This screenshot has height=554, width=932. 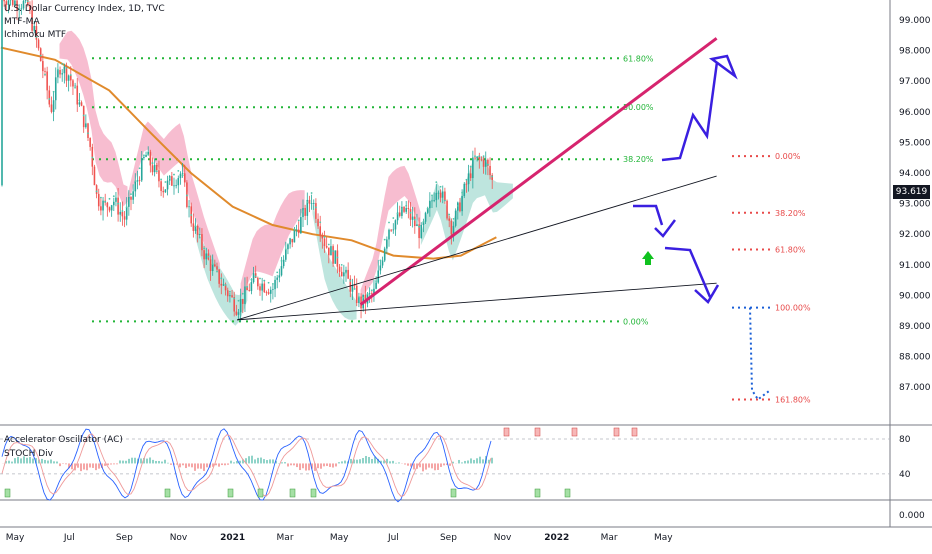 What do you see at coordinates (28, 454) in the screenshot?
I see `legend-stoch-div: STOCH Div` at bounding box center [28, 454].